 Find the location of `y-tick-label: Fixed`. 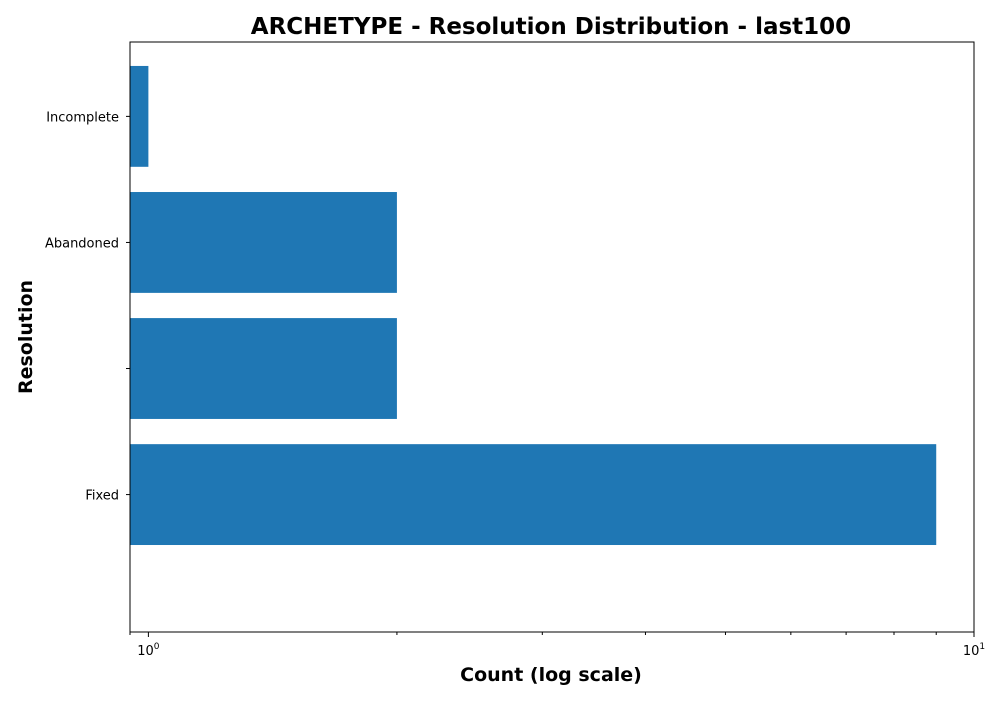

y-tick-label: Fixed is located at coordinates (102, 496).